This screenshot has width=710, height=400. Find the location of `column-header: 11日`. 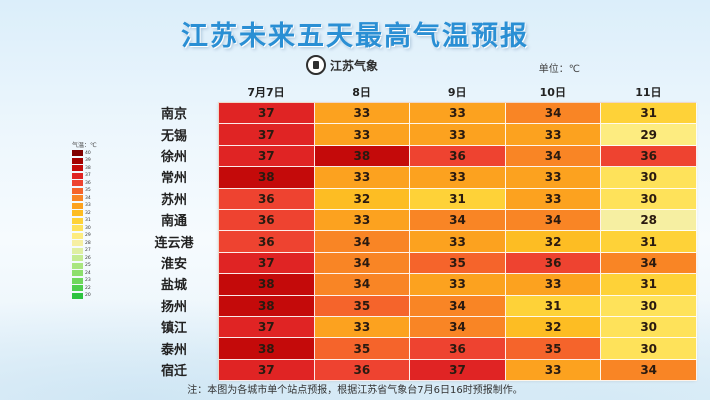

column-header: 11日 is located at coordinates (648, 92).